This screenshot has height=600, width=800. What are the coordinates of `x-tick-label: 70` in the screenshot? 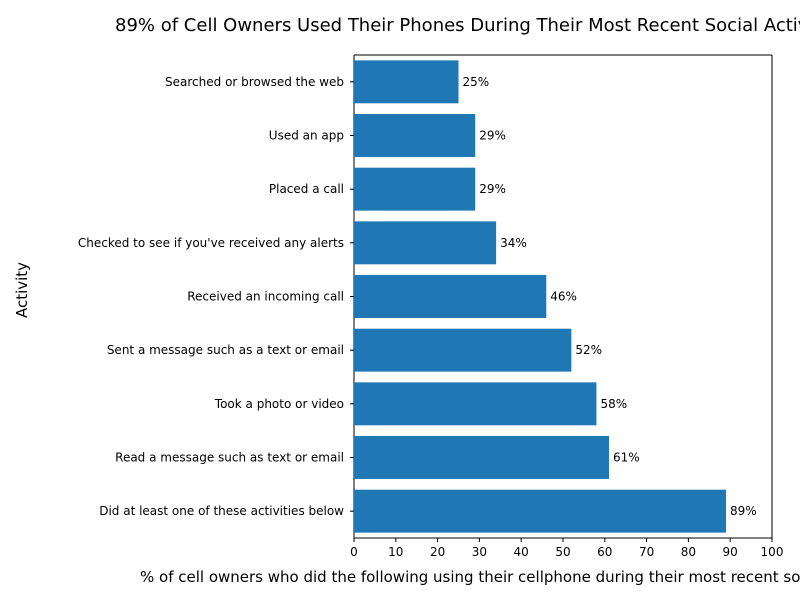 It's located at (646, 552).